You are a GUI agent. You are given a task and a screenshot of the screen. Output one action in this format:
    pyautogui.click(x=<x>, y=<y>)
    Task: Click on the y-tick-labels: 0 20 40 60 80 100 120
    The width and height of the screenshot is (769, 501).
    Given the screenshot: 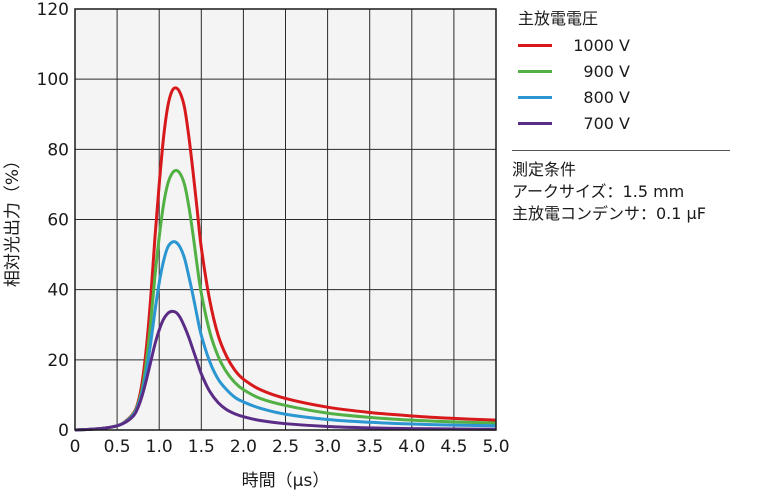 What is the action you would take?
    pyautogui.click(x=53, y=220)
    